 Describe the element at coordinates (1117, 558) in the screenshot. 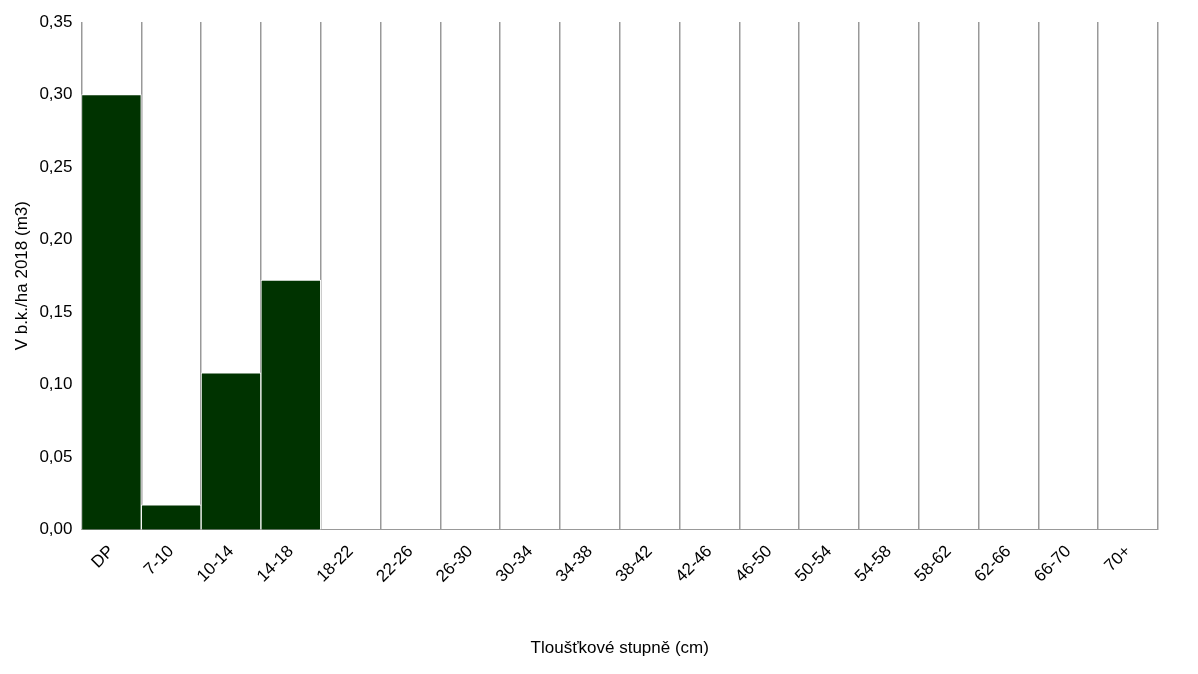

I see `x-tick-label: 70+` at that location.